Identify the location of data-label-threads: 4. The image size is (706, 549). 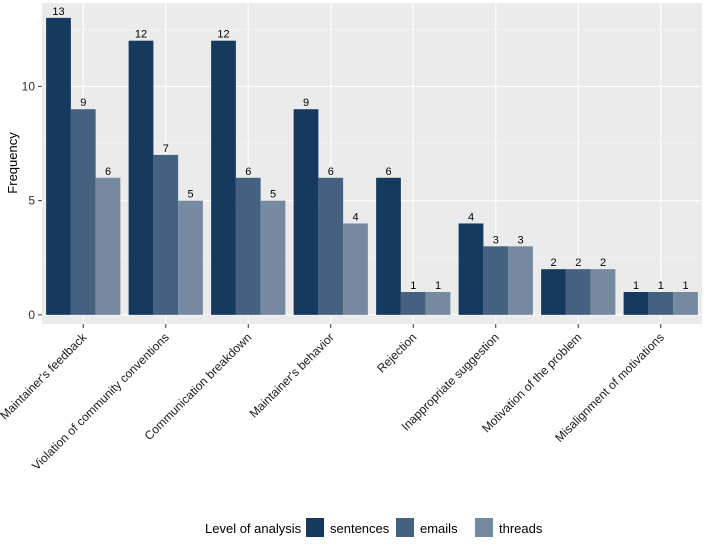
(355, 217).